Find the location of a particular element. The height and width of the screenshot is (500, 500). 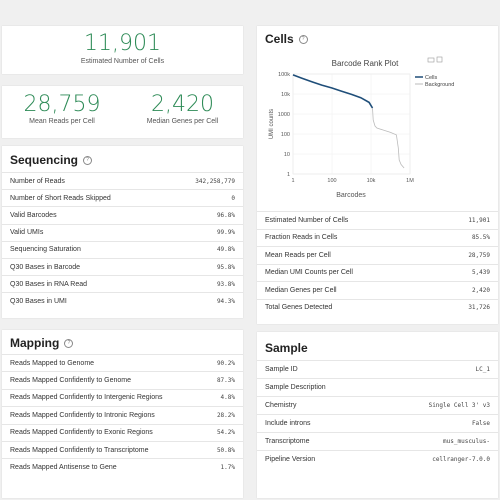

table-row: Reads Mapped Antisense to Gene 1.7% is located at coordinates (122, 466).